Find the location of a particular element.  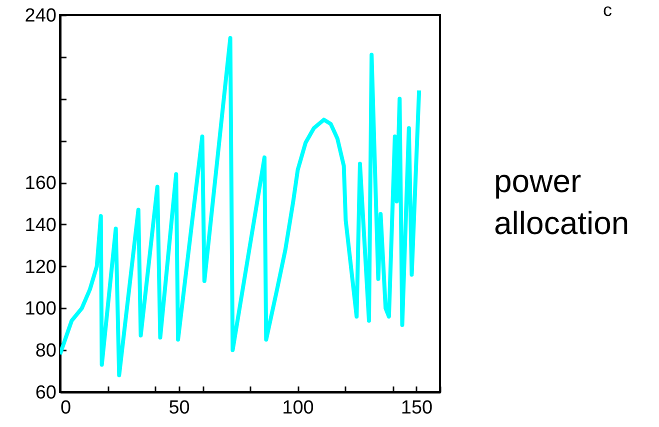

y-tick-label: 140 is located at coordinates (40, 225).